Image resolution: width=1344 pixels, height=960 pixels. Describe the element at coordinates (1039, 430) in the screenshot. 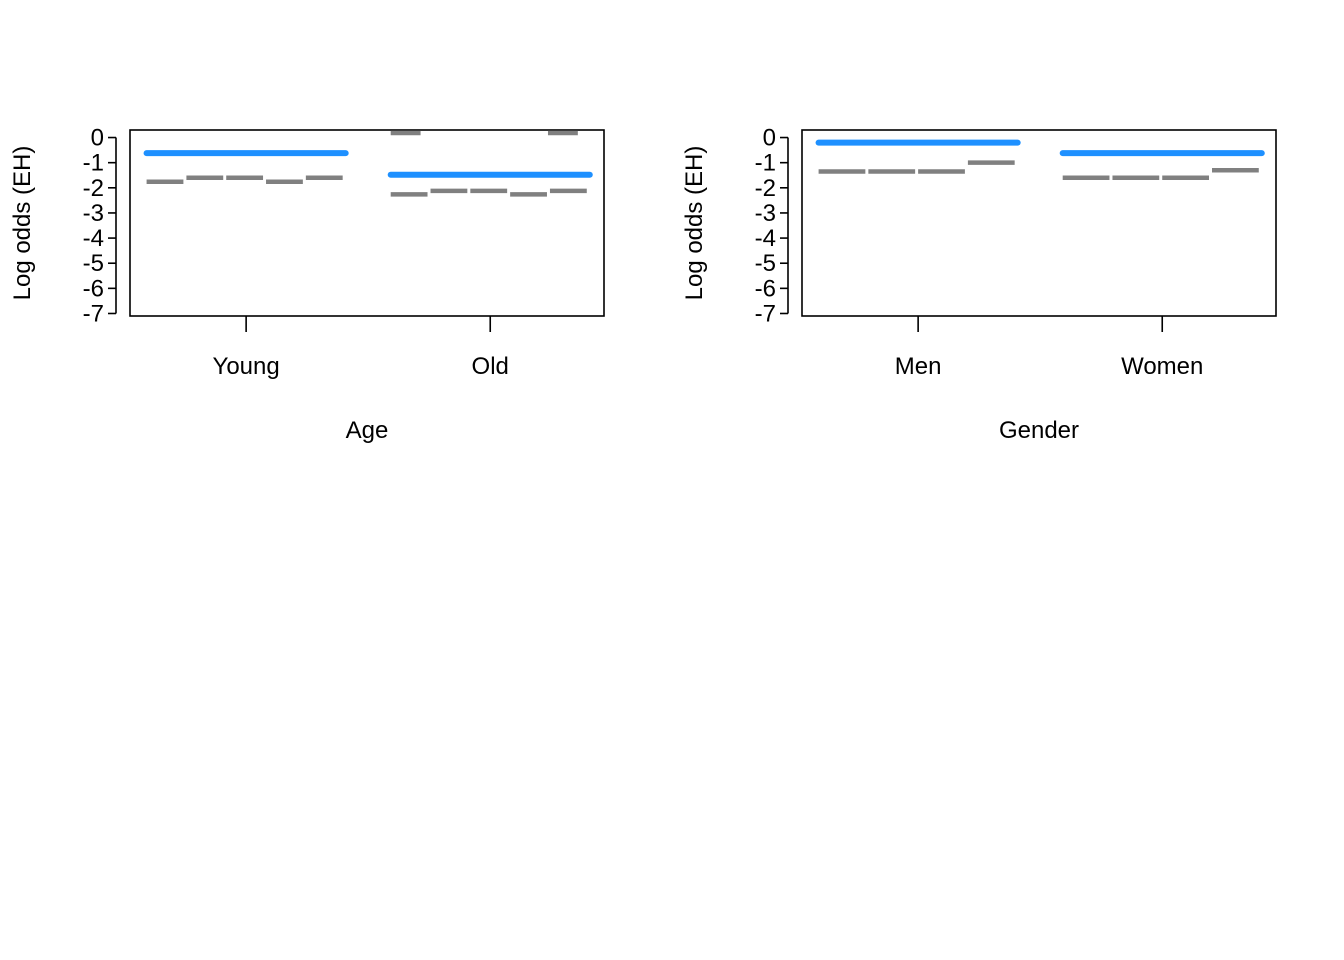

I see `x-axis-label: Gender` at that location.